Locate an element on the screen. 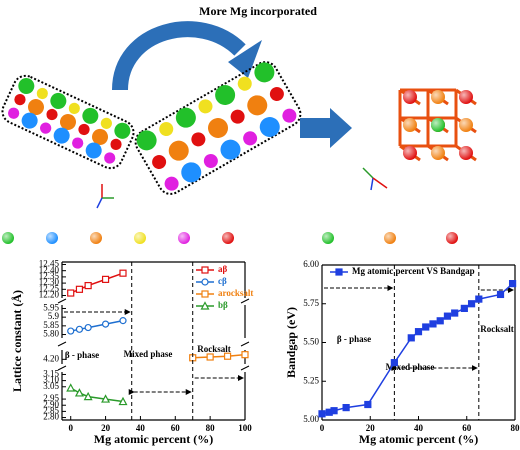  x-tick-label: 60 is located at coordinates (176, 428).